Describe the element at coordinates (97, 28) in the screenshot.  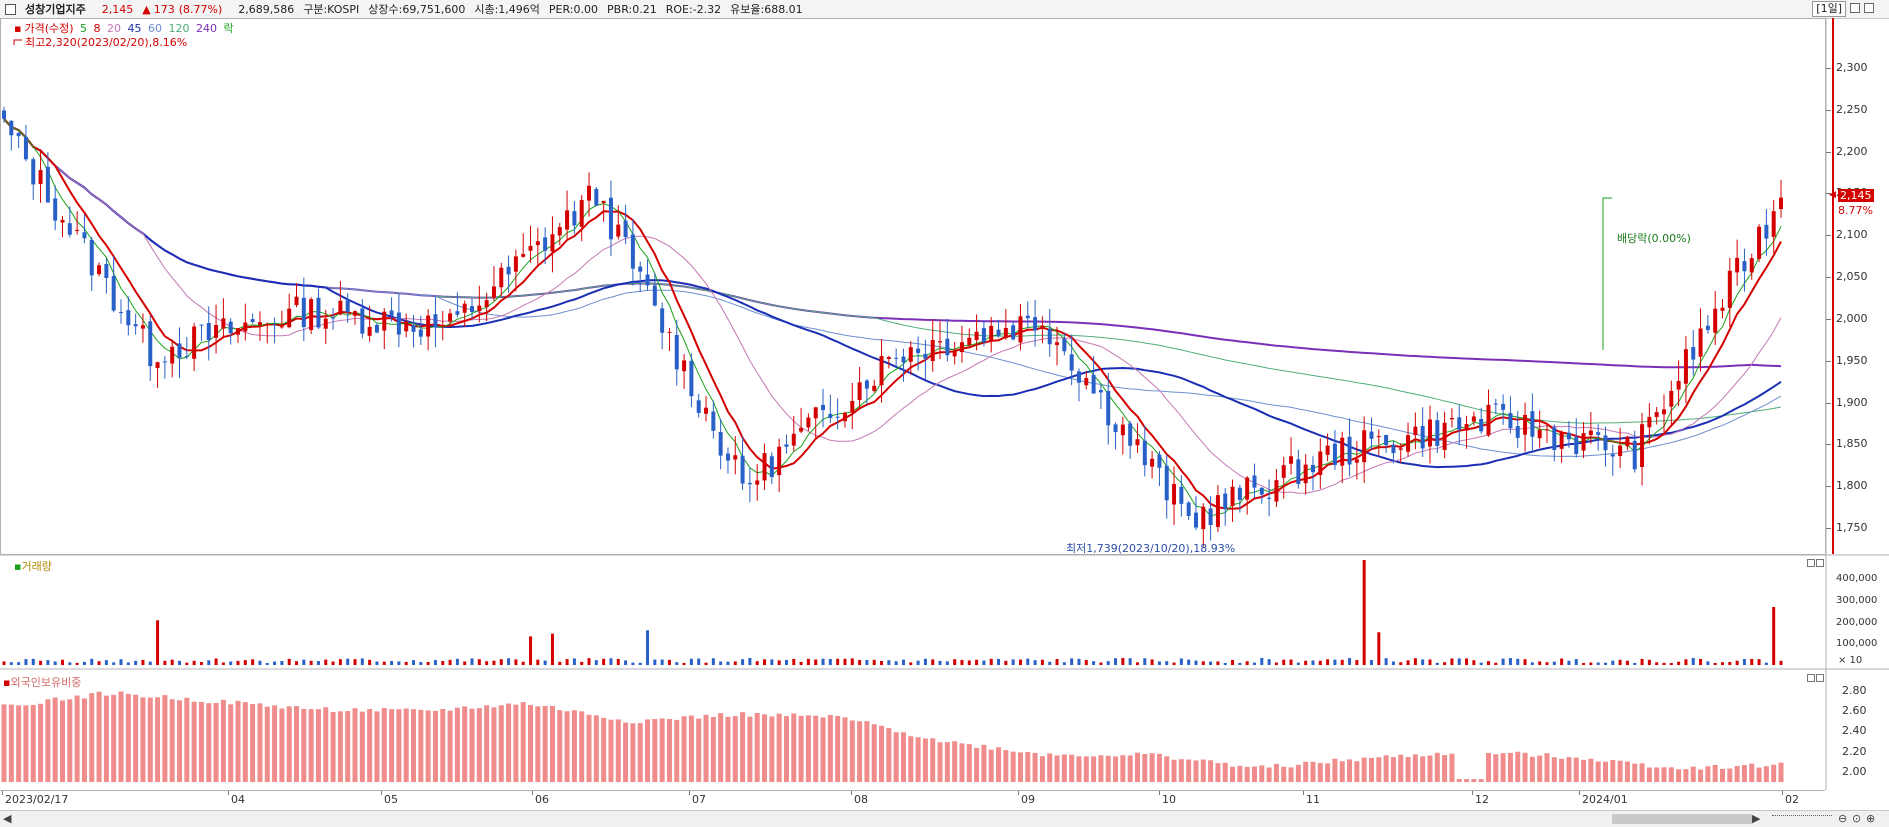
I see `ma8-legend: 8` at that location.